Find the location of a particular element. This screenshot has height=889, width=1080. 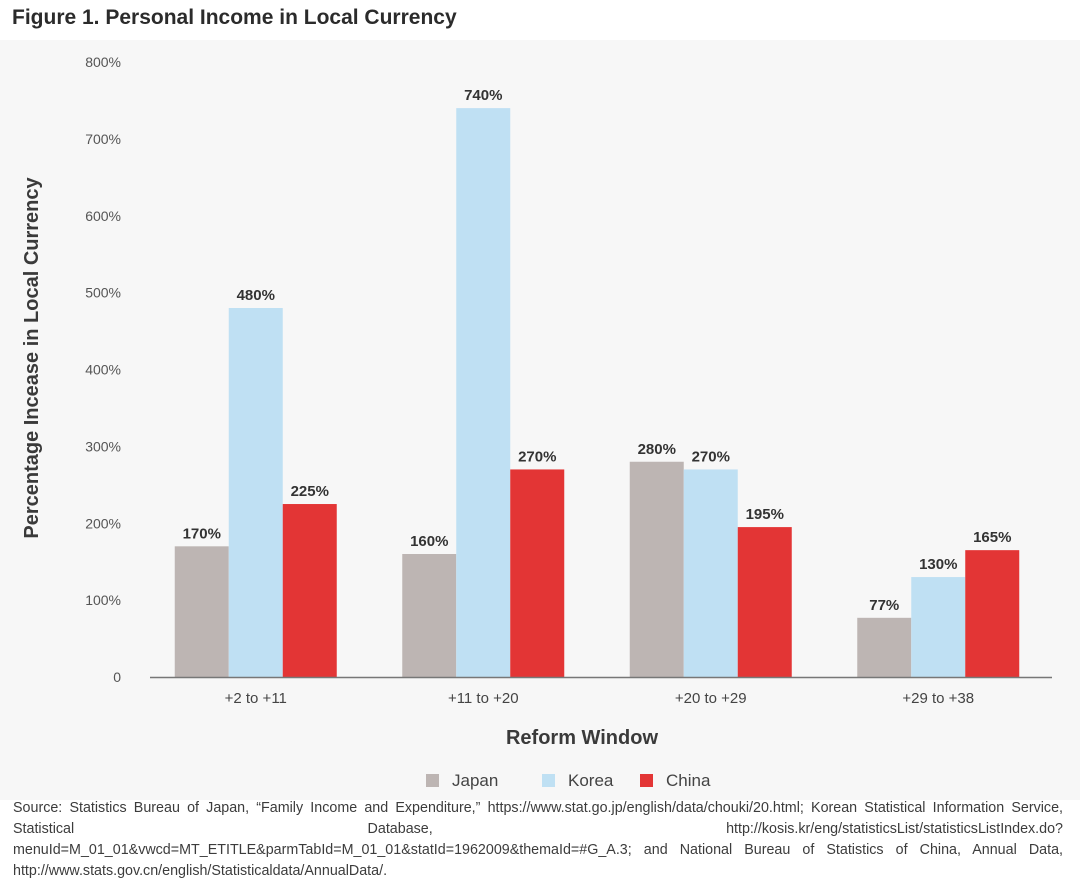

y-tick-label: 300% is located at coordinates (103, 446).